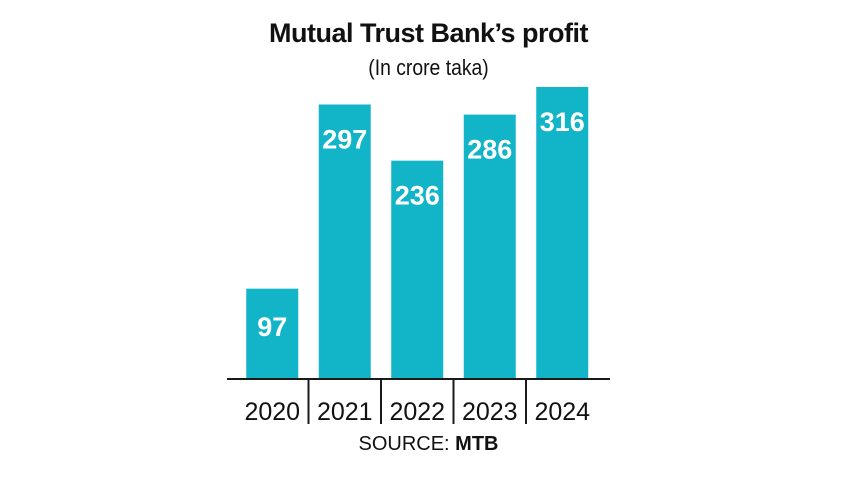  What do you see at coordinates (490, 412) in the screenshot?
I see `x-tick-label: 2023` at bounding box center [490, 412].